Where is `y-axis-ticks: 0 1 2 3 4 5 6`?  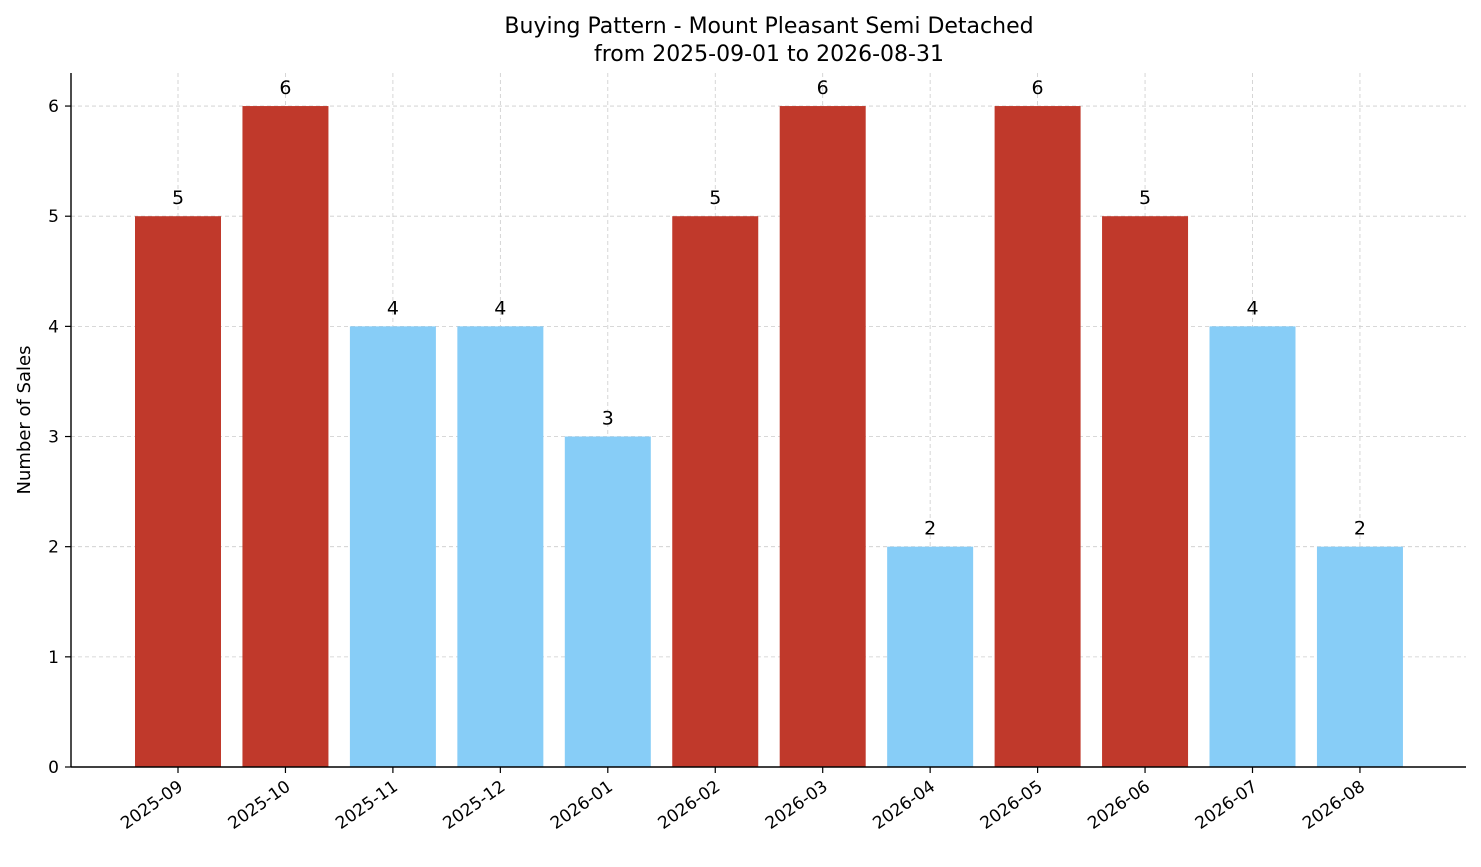 y-axis-ticks: 0 1 2 3 4 5 6 is located at coordinates (59, 437).